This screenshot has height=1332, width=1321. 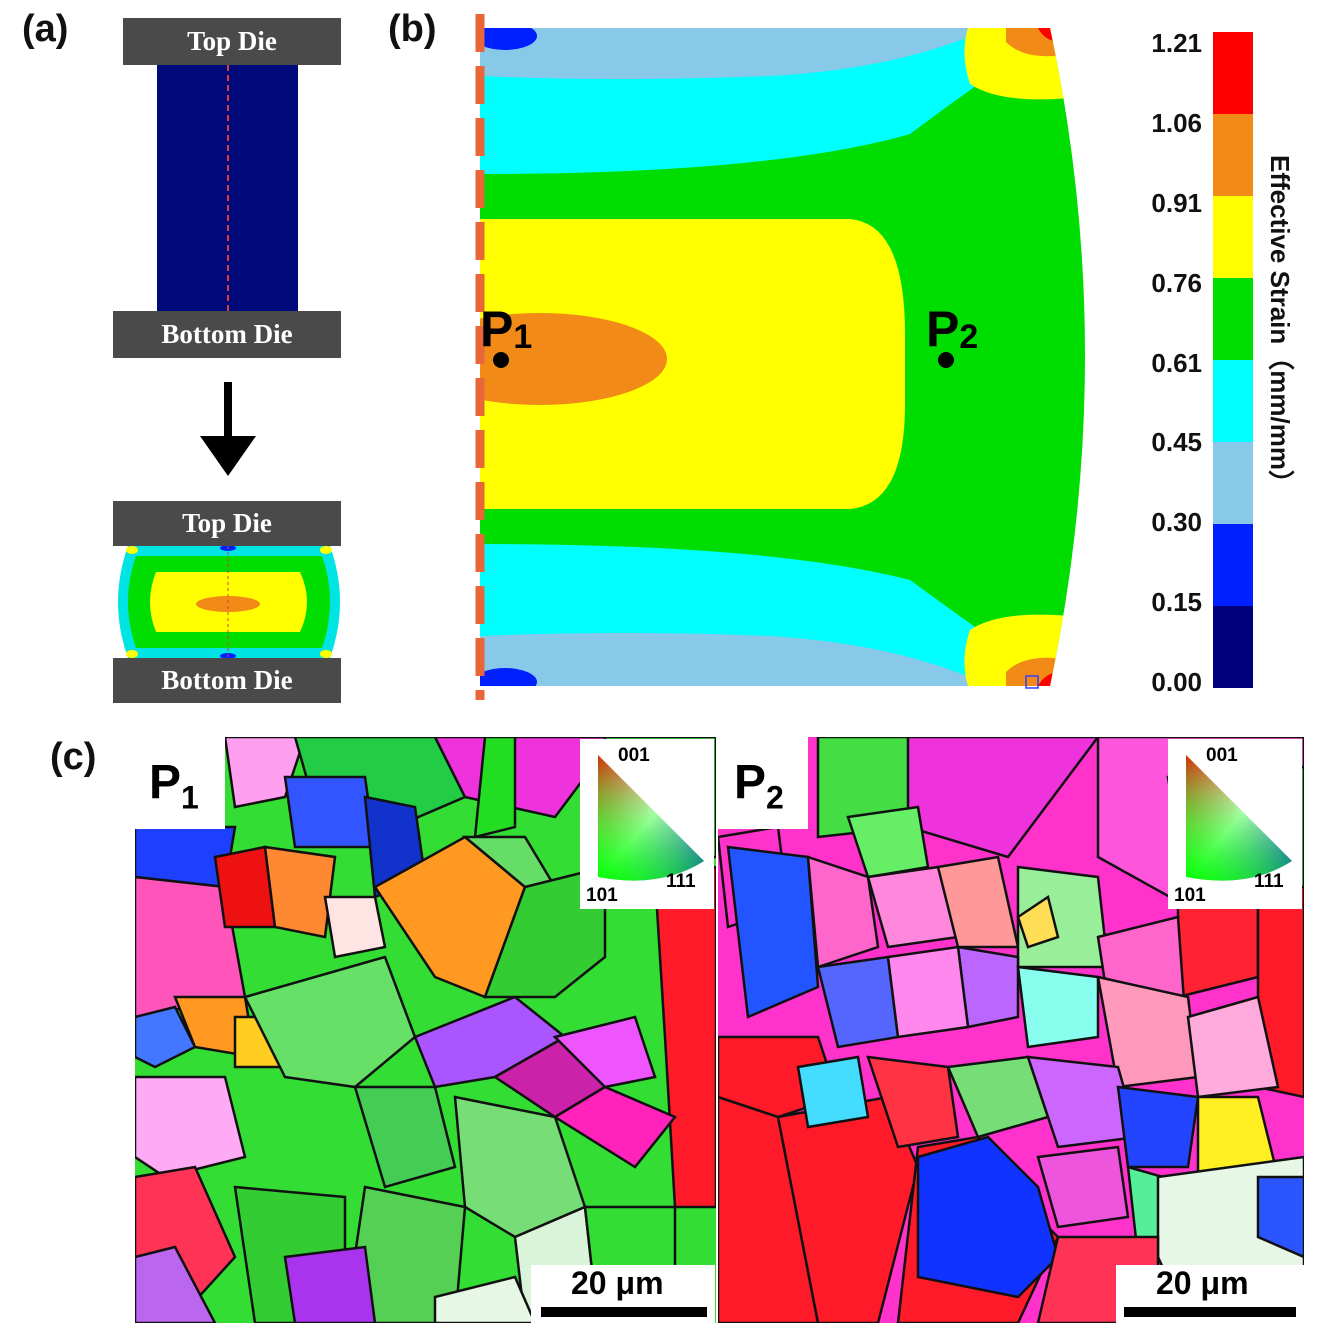 I want to click on ipf-111-label-p2: 111, so click(x=1269, y=881).